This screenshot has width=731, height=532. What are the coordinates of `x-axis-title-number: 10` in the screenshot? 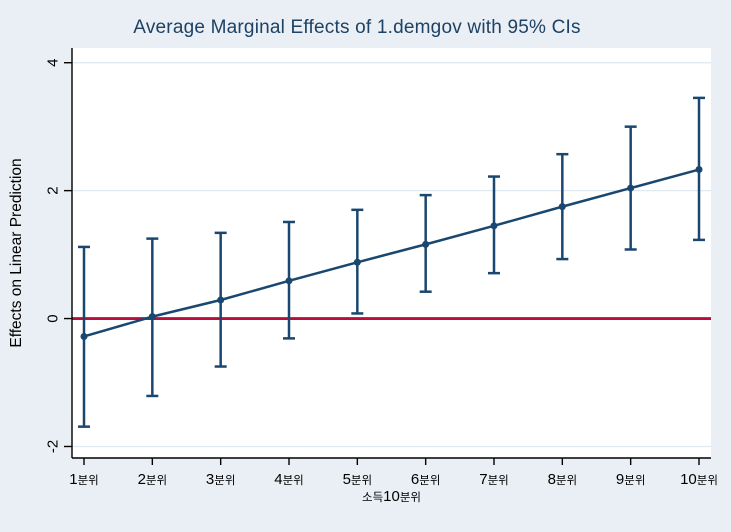 It's located at (391, 496).